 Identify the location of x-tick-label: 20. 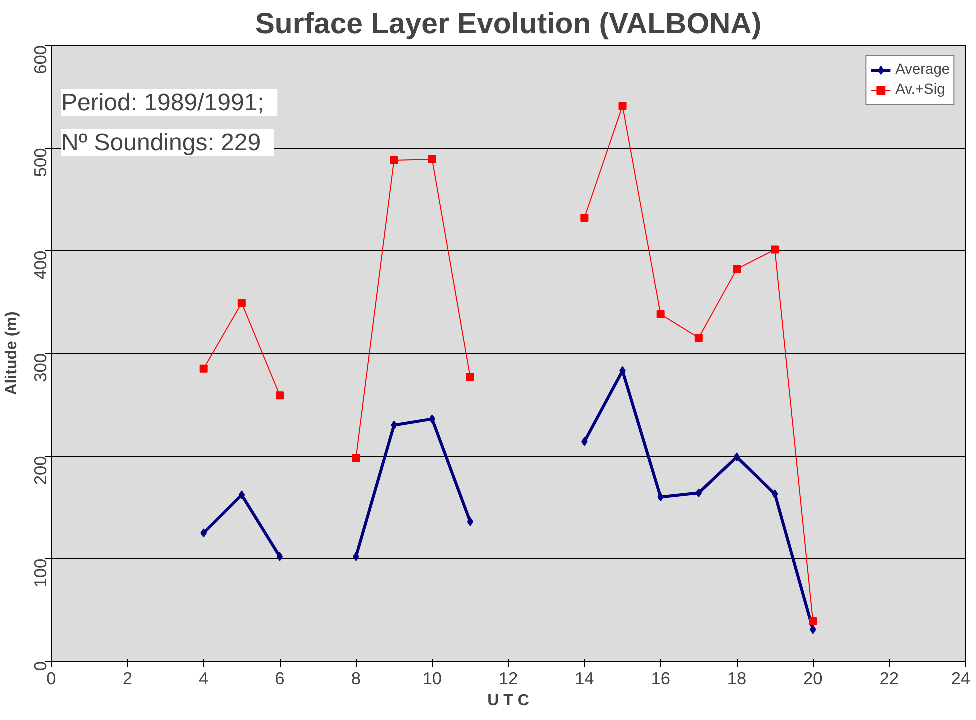
(813, 678).